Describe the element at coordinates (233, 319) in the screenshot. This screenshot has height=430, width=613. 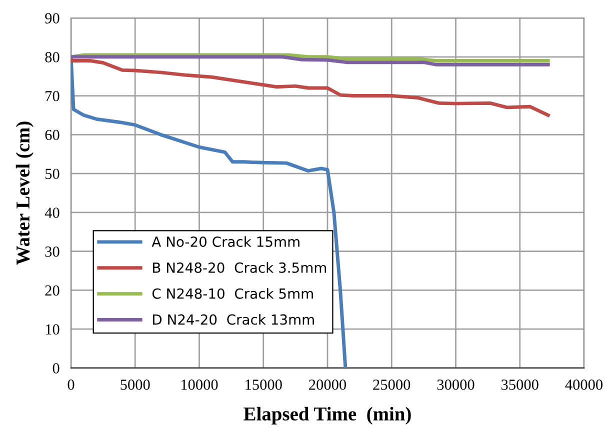
I see `legend-label: D N24-20 Crack 13mm` at that location.